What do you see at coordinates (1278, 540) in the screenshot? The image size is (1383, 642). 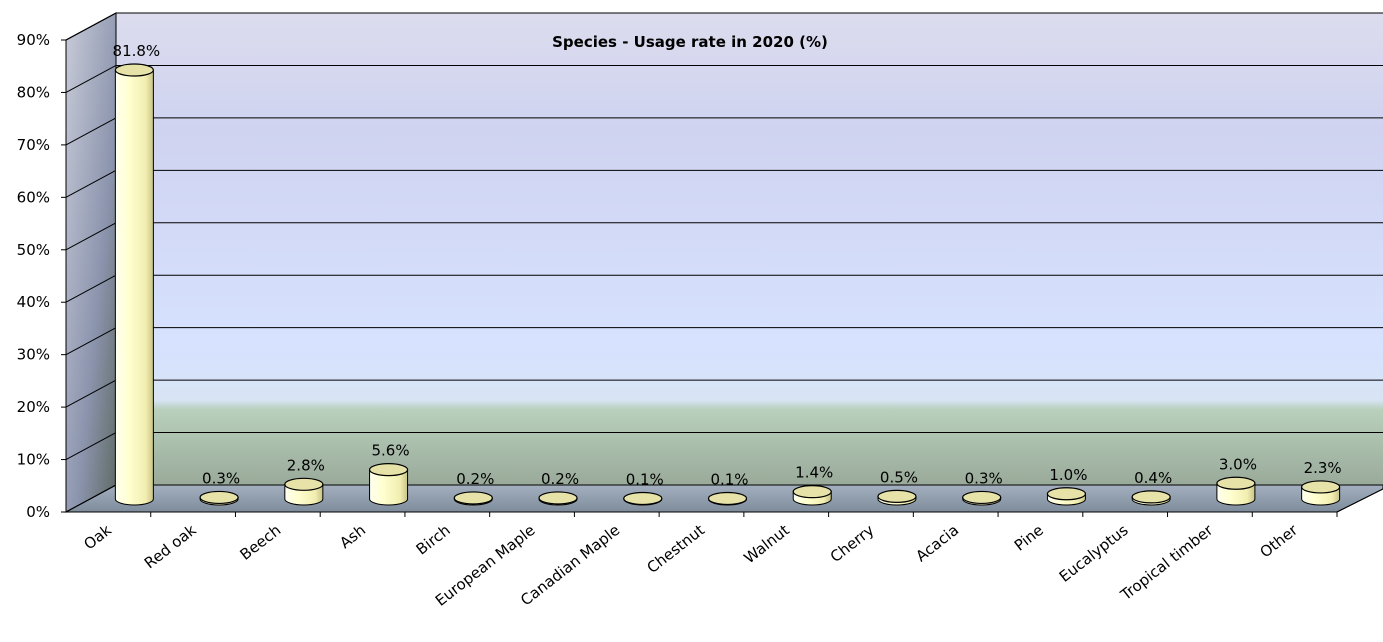 I see `x-tick-label: Other` at bounding box center [1278, 540].